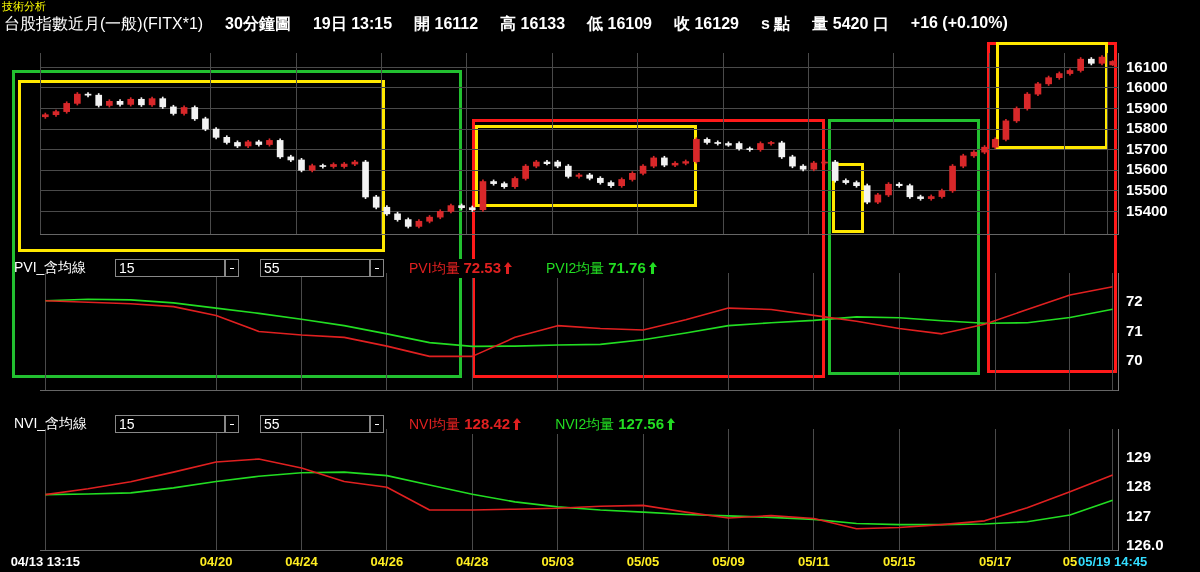  Describe the element at coordinates (45, 562) in the screenshot. I see `x-tick-label: 04/13 13:15` at that location.